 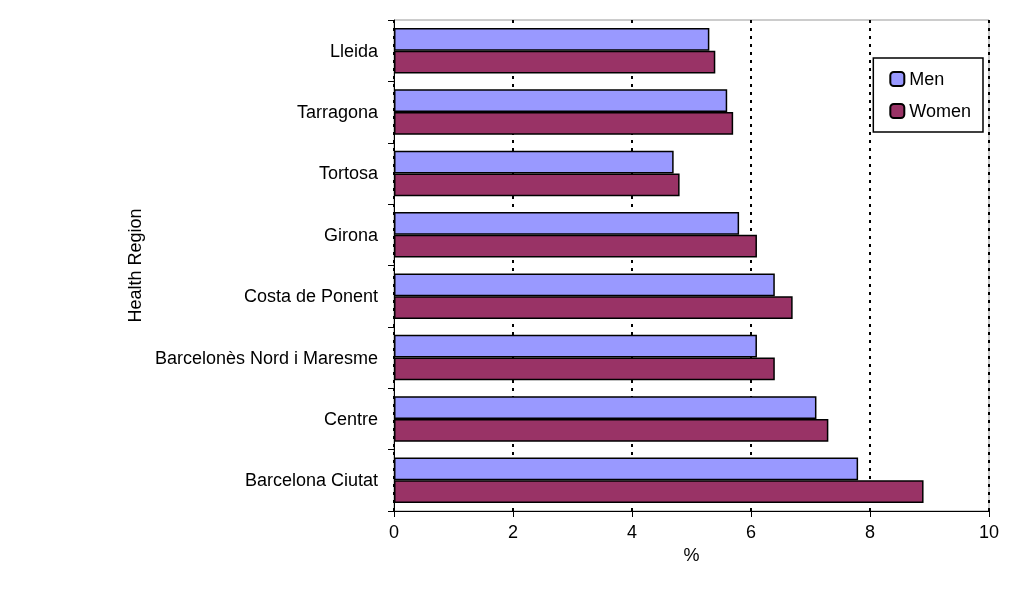 What do you see at coordinates (354, 50) in the screenshot?
I see `y-tick-label: Lleida` at bounding box center [354, 50].